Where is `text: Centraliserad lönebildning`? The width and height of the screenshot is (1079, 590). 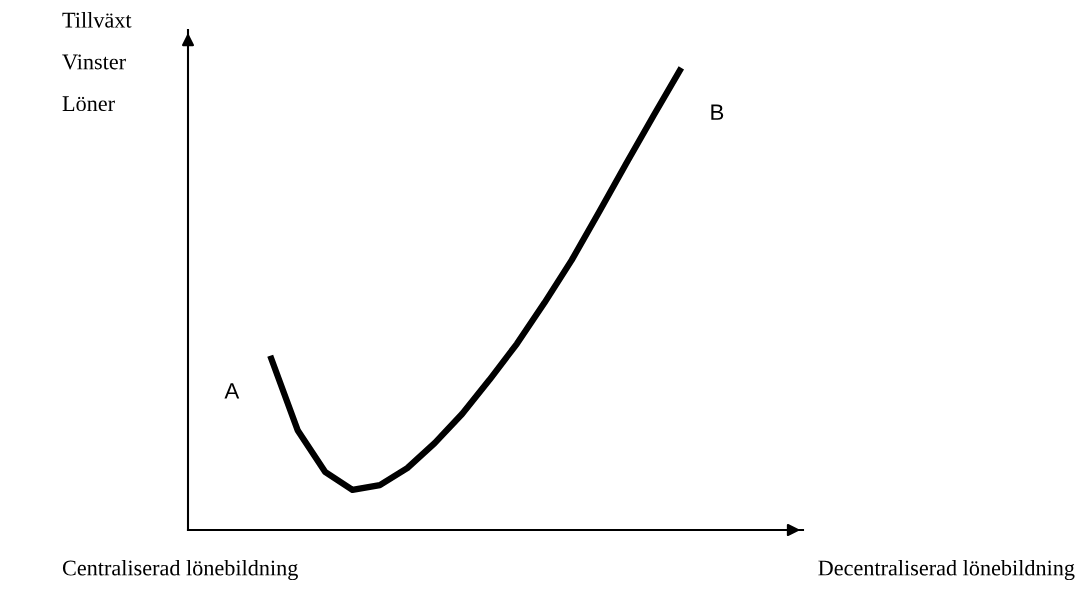
text: Centraliserad lönebildning is located at coordinates (180, 570).